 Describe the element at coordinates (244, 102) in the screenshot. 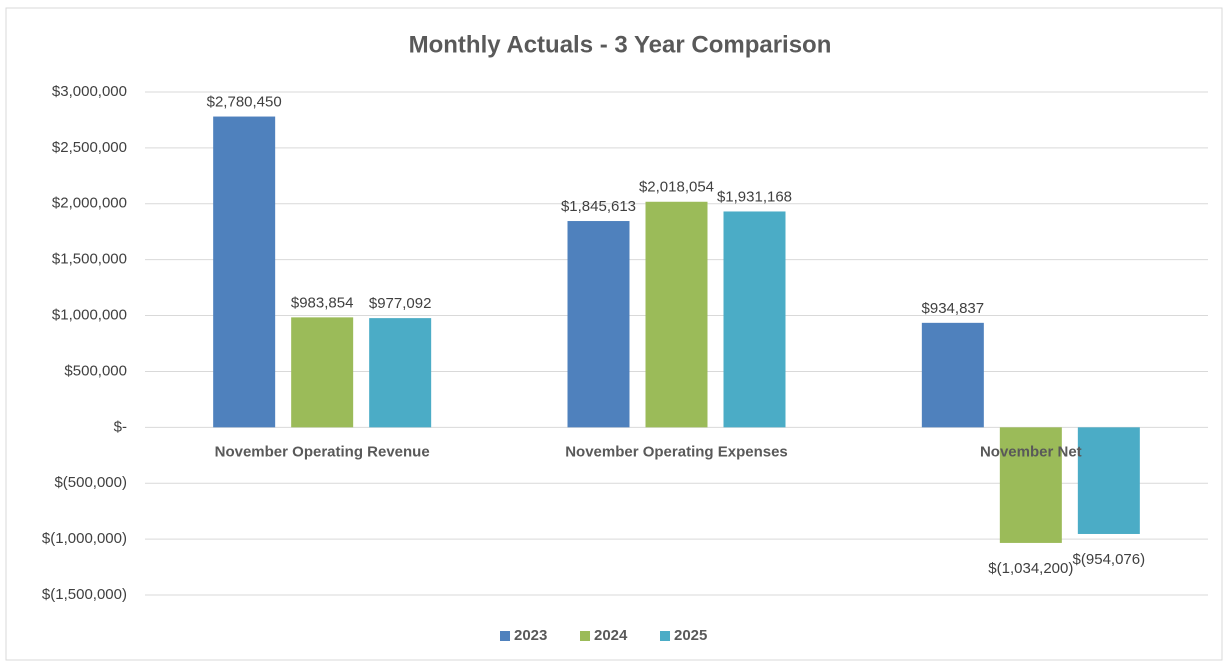

I see `data-label: $2,780,450` at that location.